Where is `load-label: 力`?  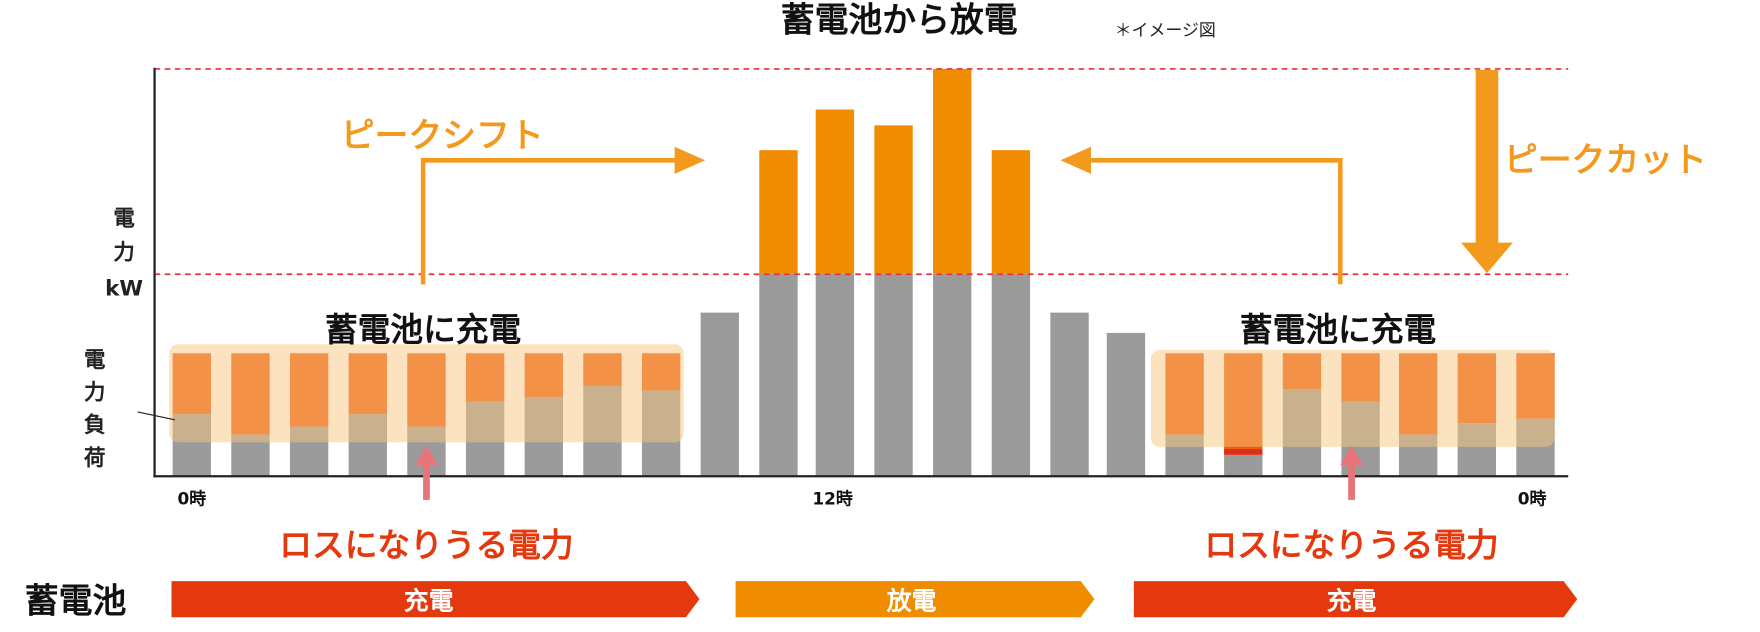
load-label: 力 is located at coordinates (94, 392).